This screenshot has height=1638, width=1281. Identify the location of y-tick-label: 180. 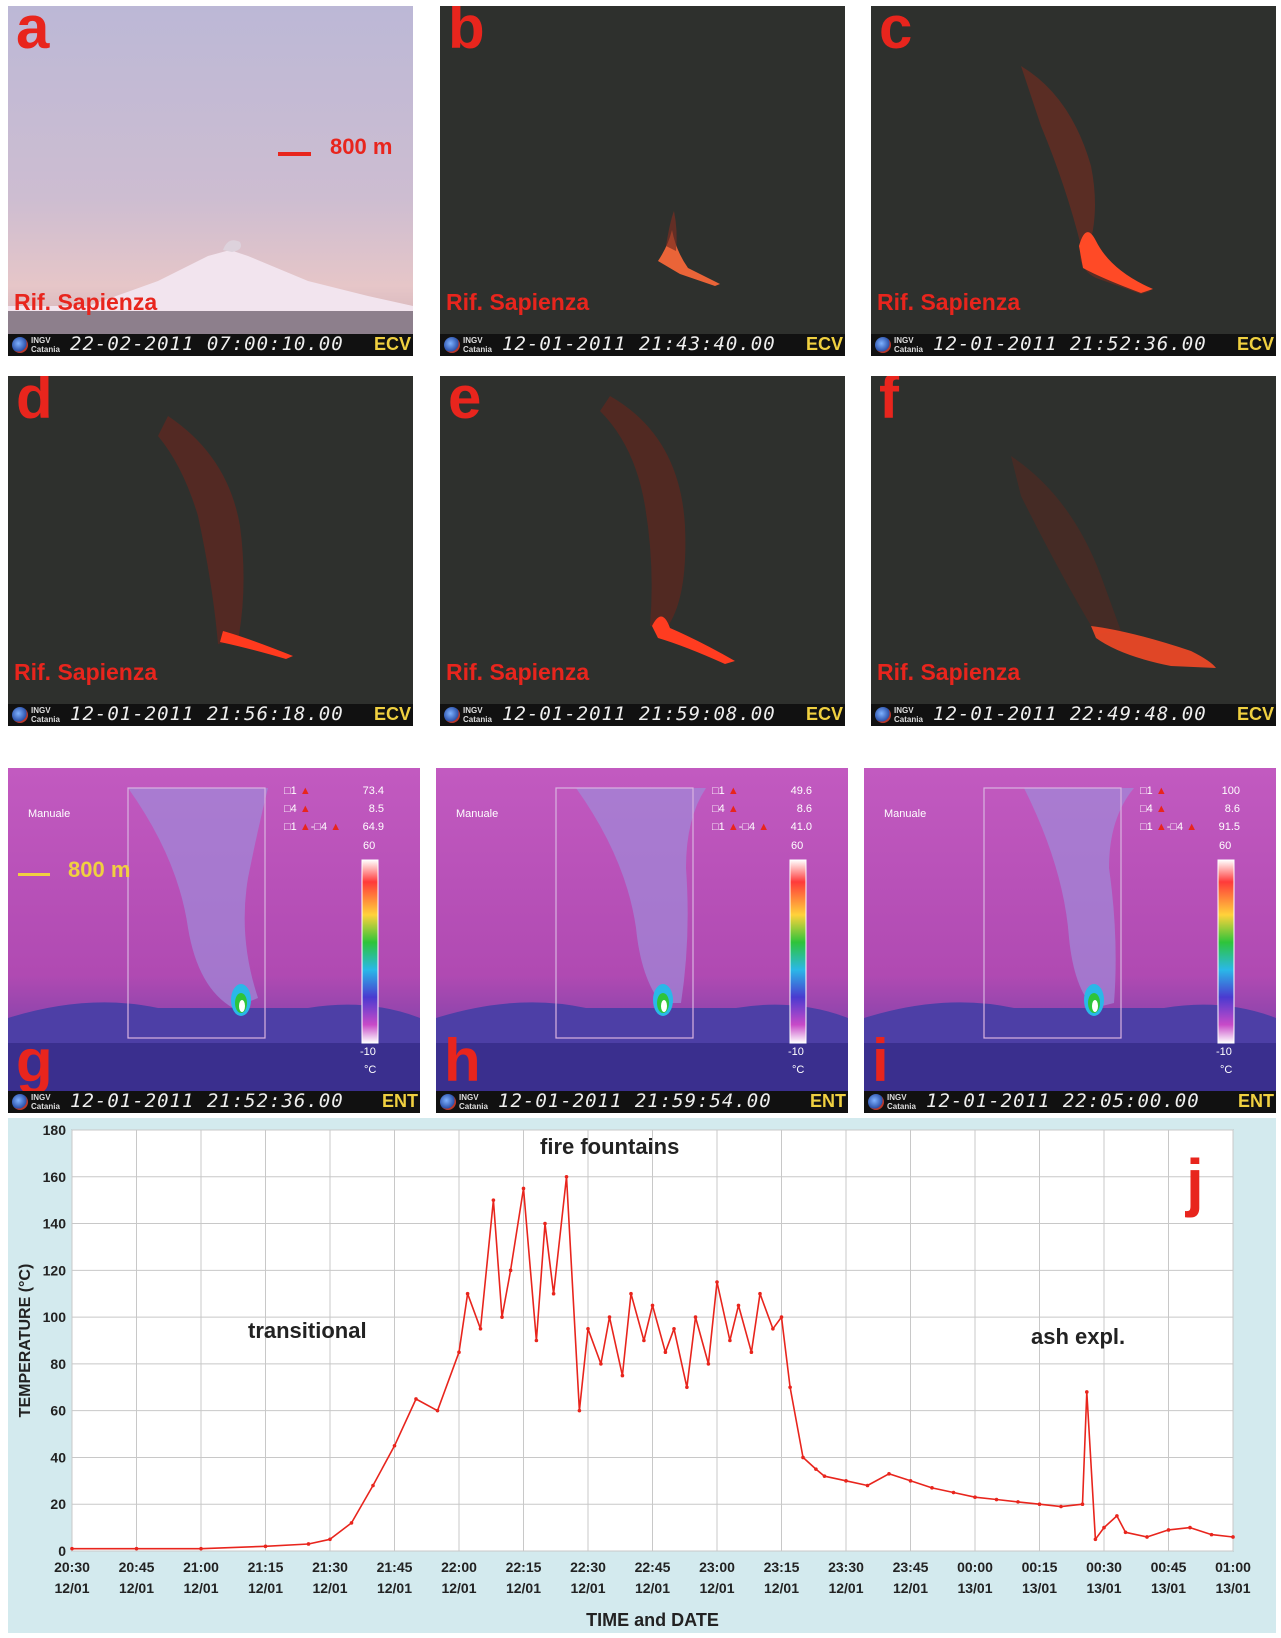
(55, 1130).